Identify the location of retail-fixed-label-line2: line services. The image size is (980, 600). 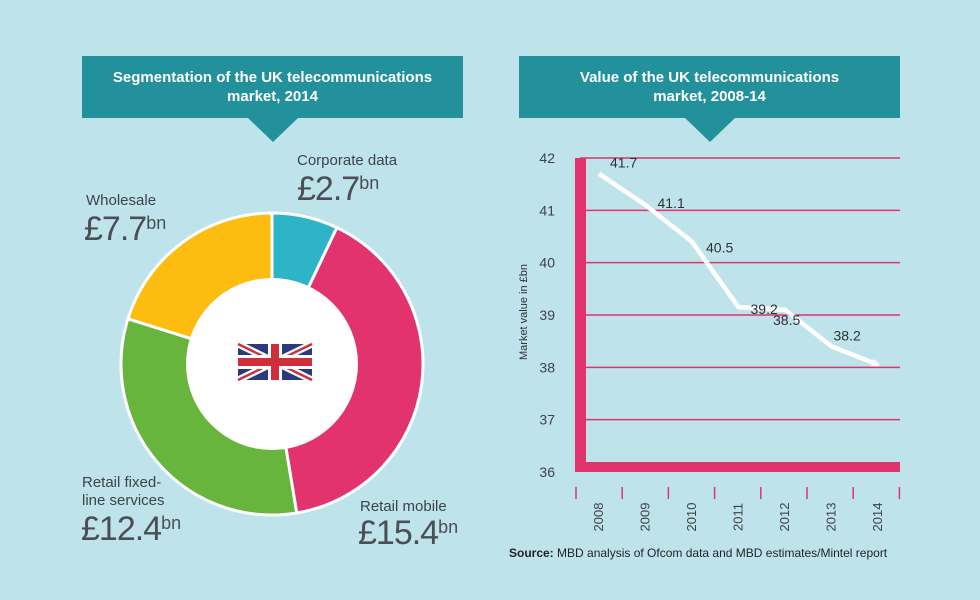
(123, 500).